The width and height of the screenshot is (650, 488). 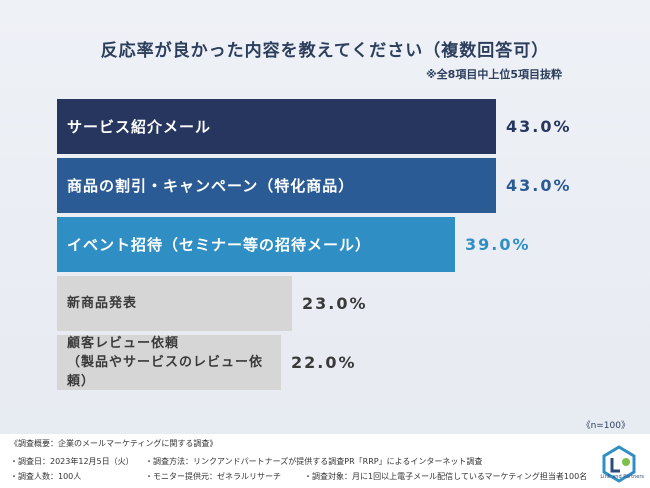 What do you see at coordinates (605, 426) in the screenshot?
I see `sample-size-note: 《n=100》` at bounding box center [605, 426].